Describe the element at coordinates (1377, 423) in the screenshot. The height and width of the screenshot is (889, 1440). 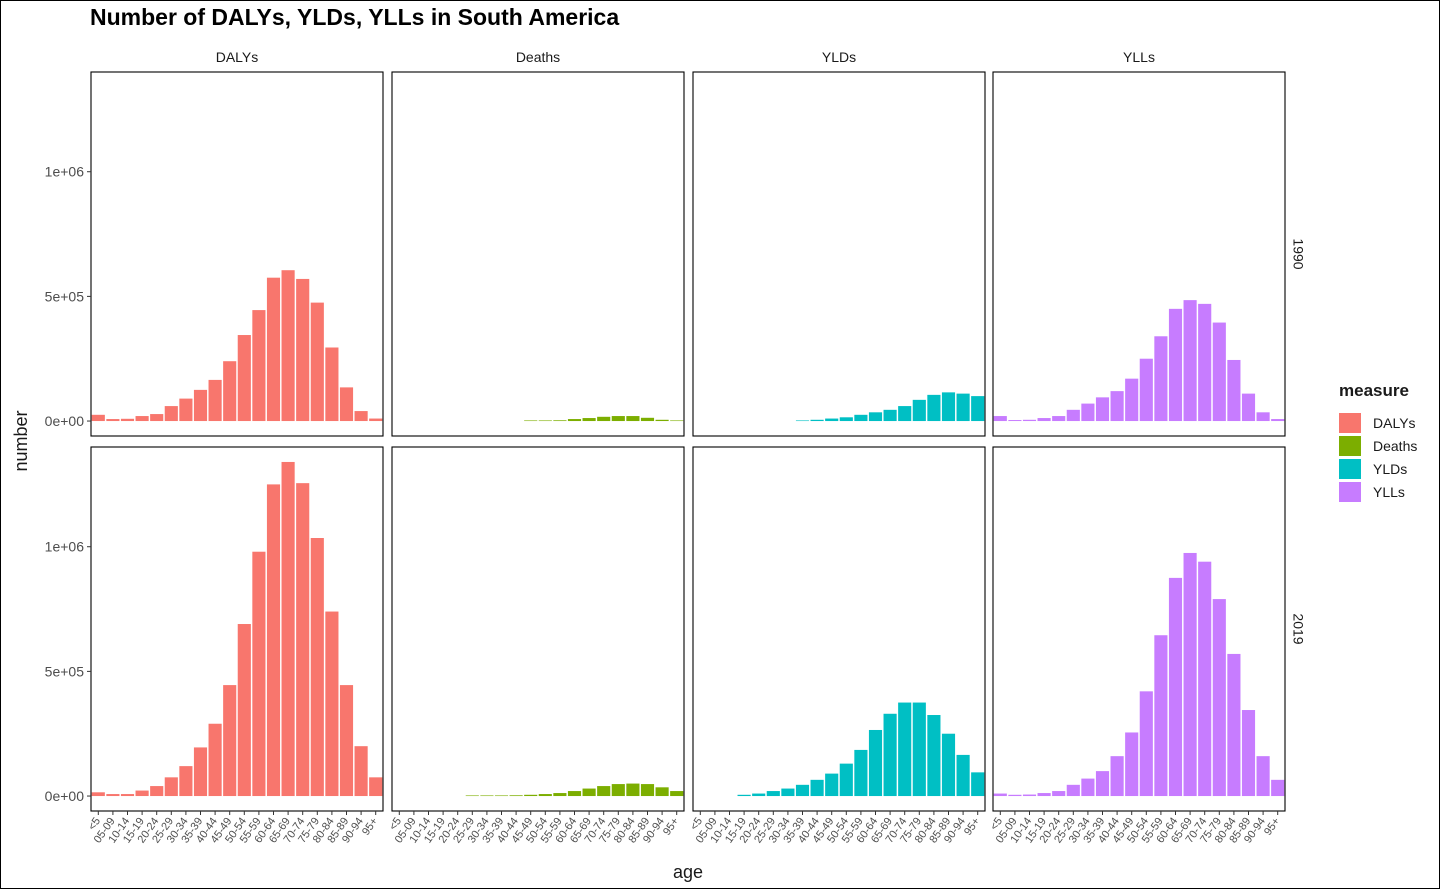
I see `legend-item-dalys: DALYs` at that location.